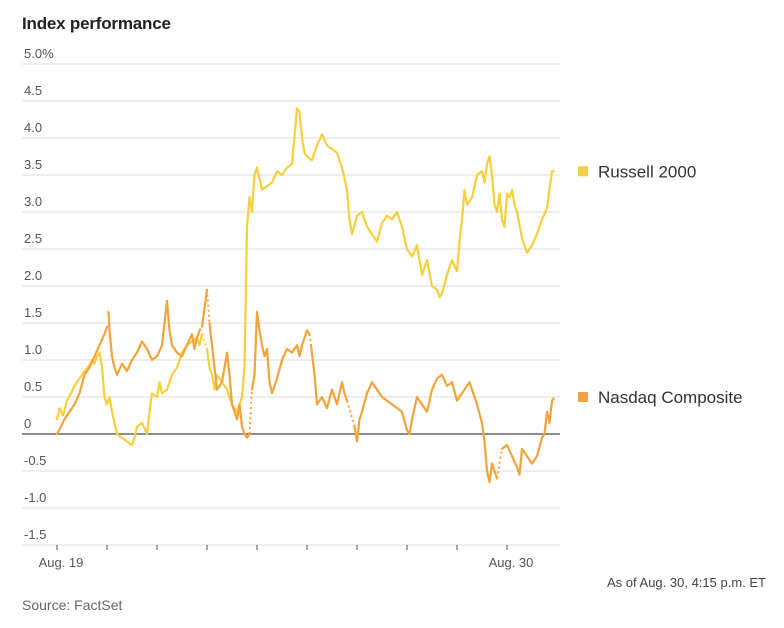  I want to click on x-tick-label: Aug. 19, so click(61, 562).